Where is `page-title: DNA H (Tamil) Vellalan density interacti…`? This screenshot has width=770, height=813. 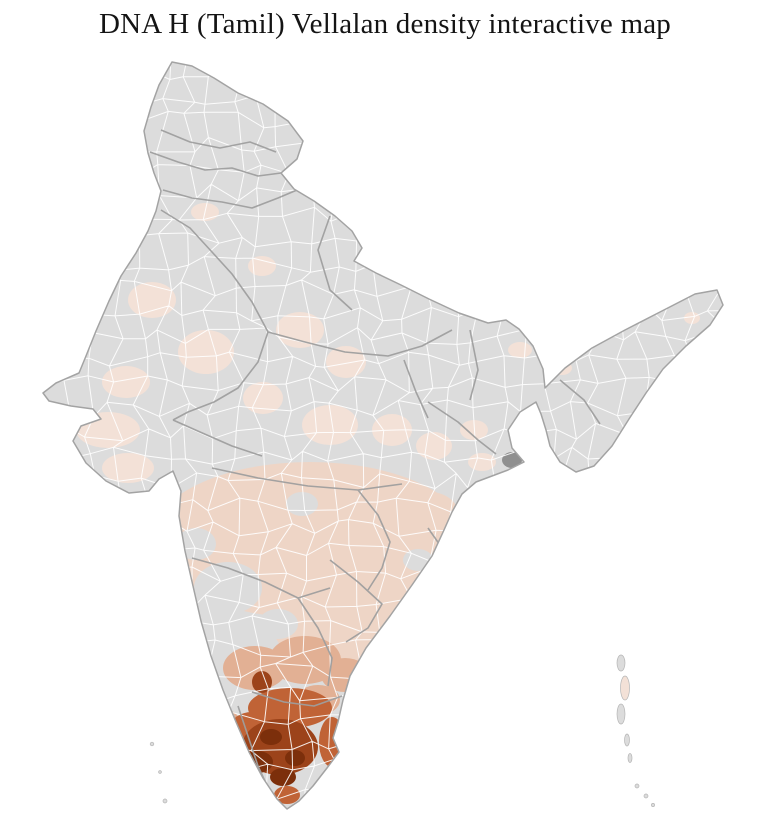 page-title: DNA H (Tamil) Vellalan density interacti… is located at coordinates (385, 24).